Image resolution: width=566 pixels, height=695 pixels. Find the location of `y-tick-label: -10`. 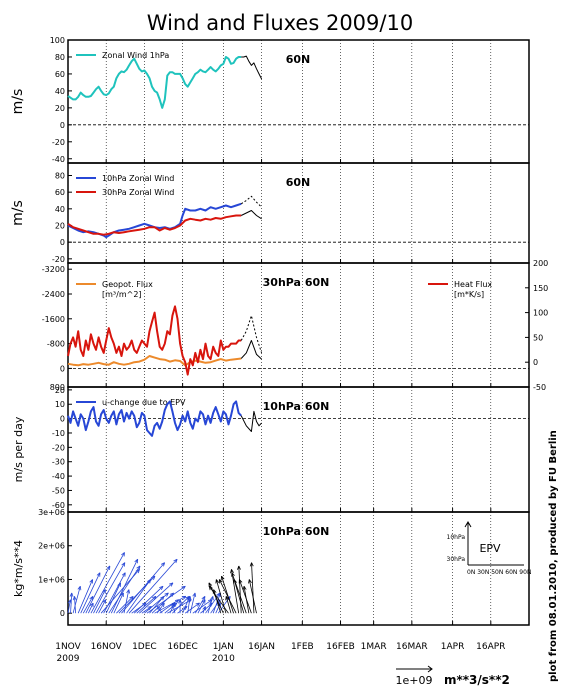

y-tick-label: -10 is located at coordinates (58, 433).